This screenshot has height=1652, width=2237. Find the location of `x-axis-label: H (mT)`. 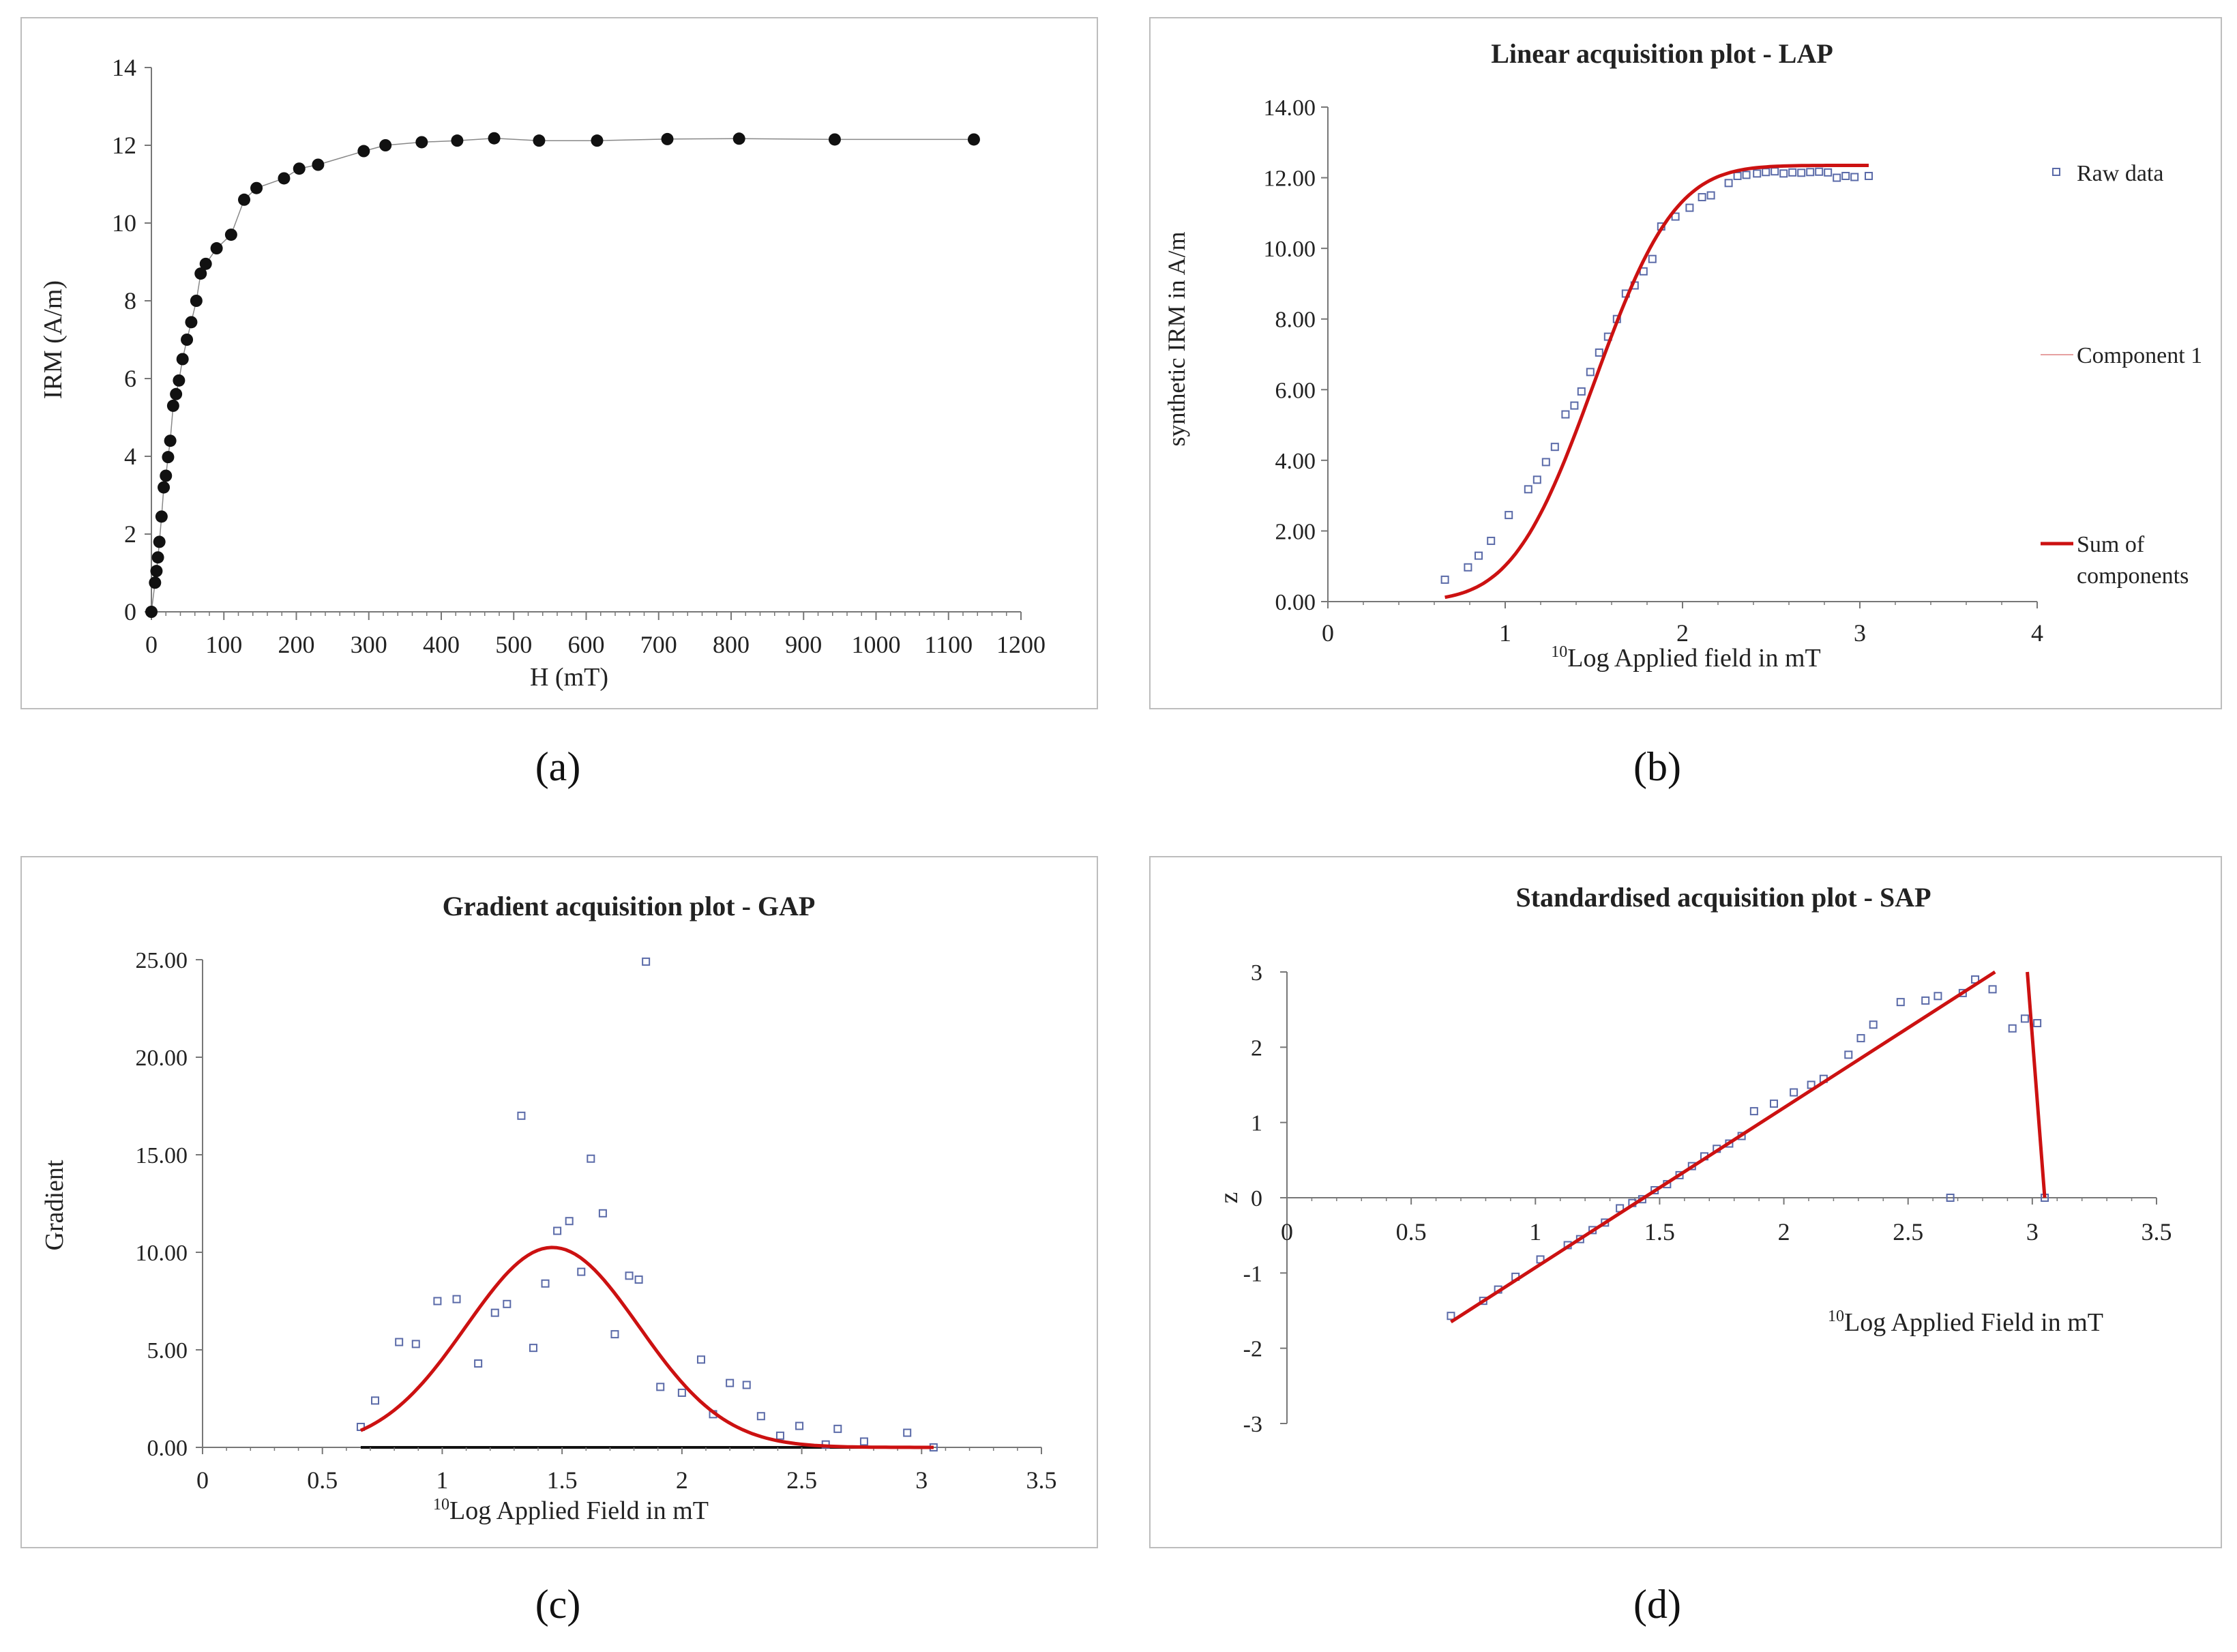

x-axis-label: H (mT) is located at coordinates (569, 677).